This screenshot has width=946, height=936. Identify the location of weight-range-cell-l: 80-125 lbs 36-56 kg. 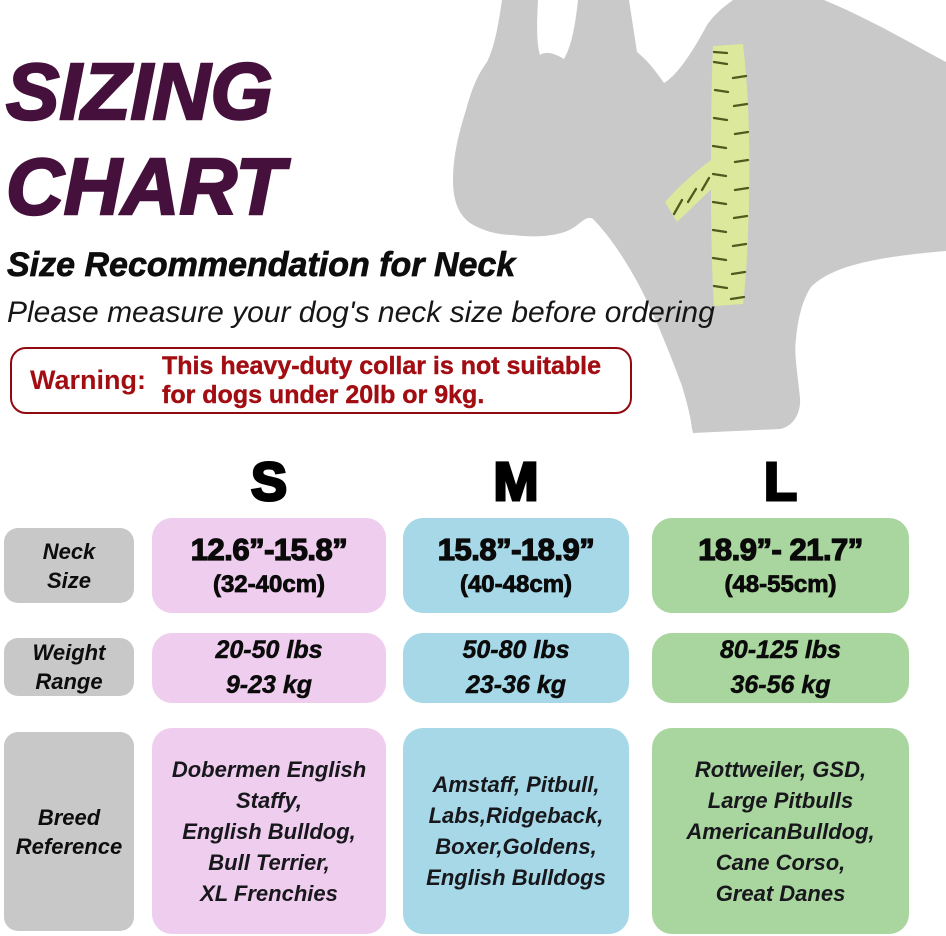
(780, 668).